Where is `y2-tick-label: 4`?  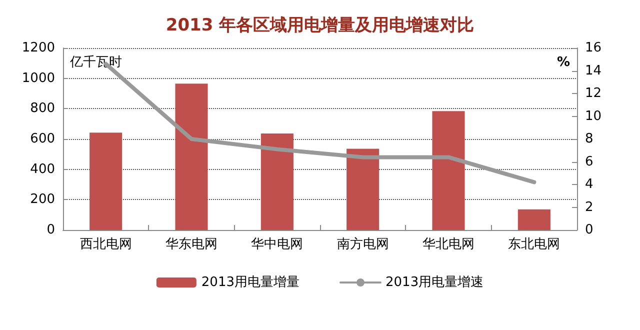 y2-tick-label: 4 is located at coordinates (589, 184).